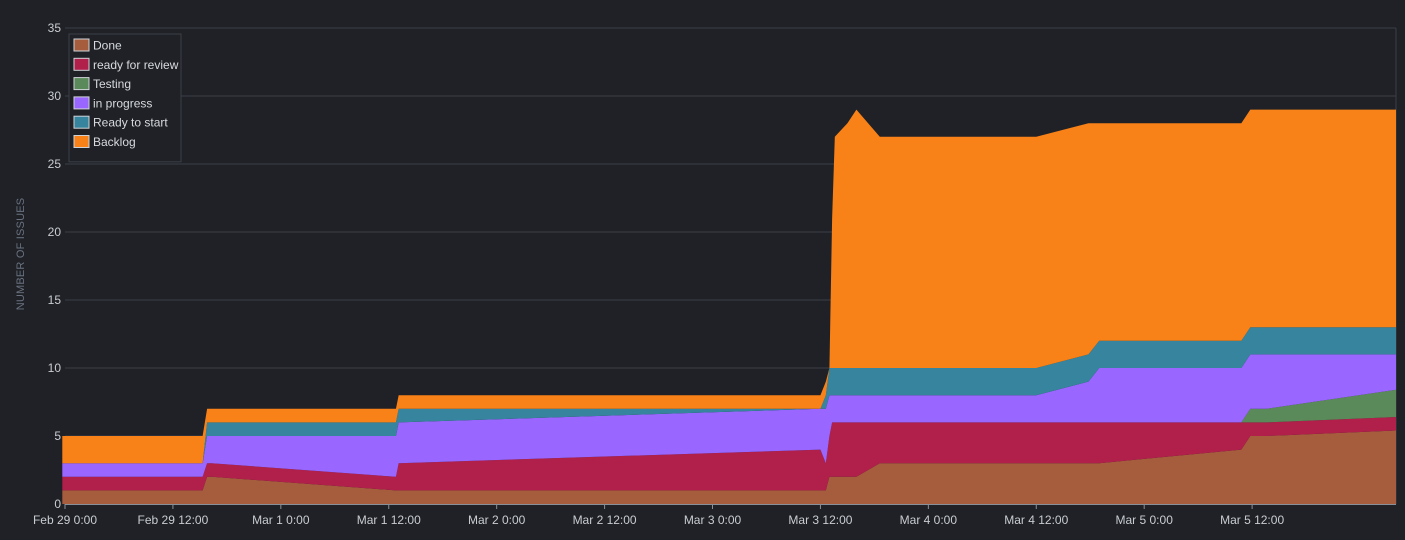  I want to click on x-tick-label: Mar 4 12:00, so click(1036, 520).